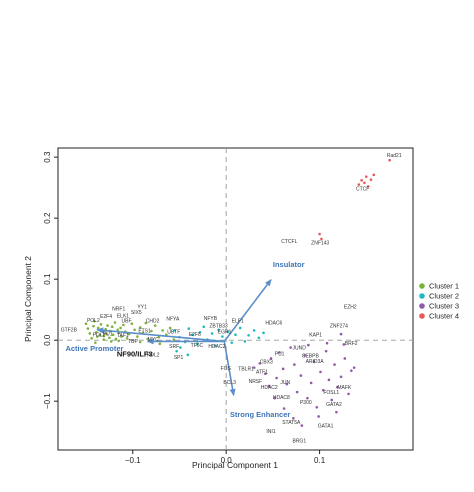 Image resolution: width=474 pixels, height=492 pixels. What do you see at coordinates (351, 344) in the screenshot?
I see `point-label: BRF2` at bounding box center [351, 344].